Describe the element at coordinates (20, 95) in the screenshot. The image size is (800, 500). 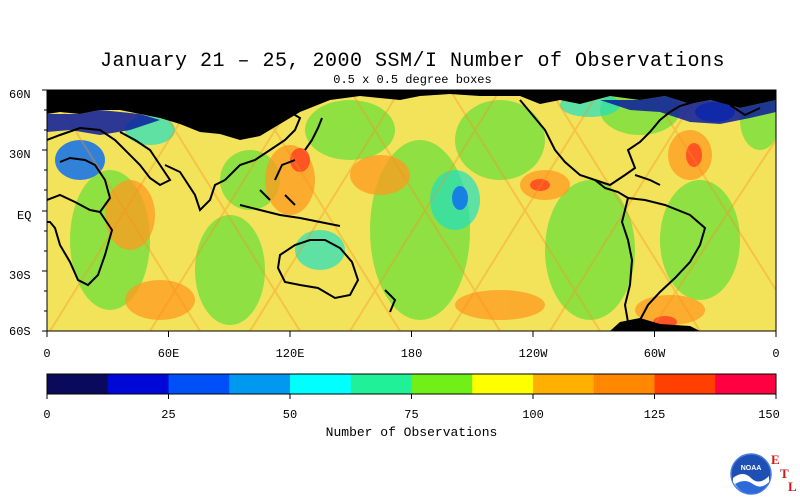
I see `lat-label-60n: 60N` at that location.